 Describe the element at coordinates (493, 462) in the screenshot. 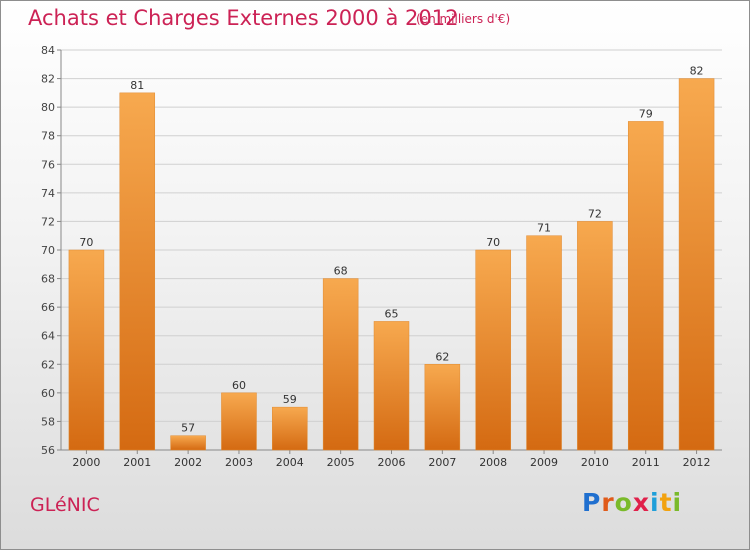

I see `x-tick-label: 2008` at that location.